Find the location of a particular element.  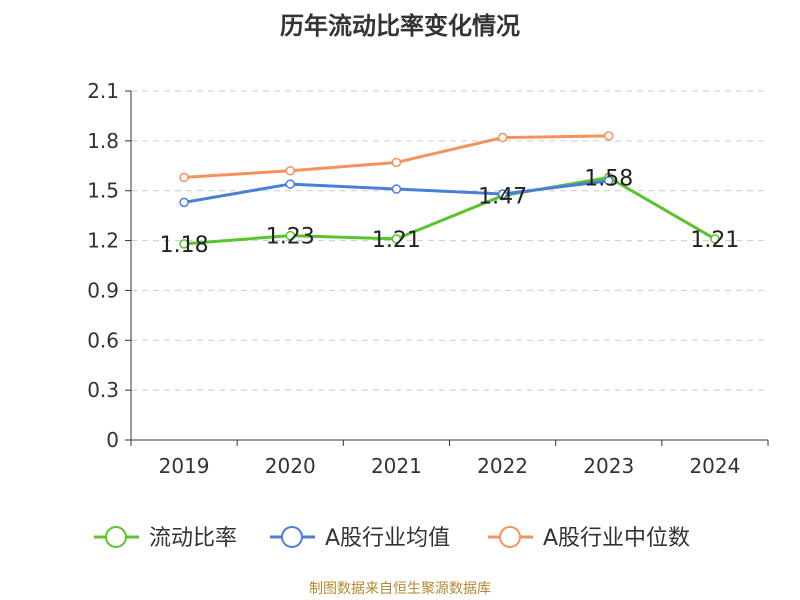

data-label: 1.47 is located at coordinates (502, 197).